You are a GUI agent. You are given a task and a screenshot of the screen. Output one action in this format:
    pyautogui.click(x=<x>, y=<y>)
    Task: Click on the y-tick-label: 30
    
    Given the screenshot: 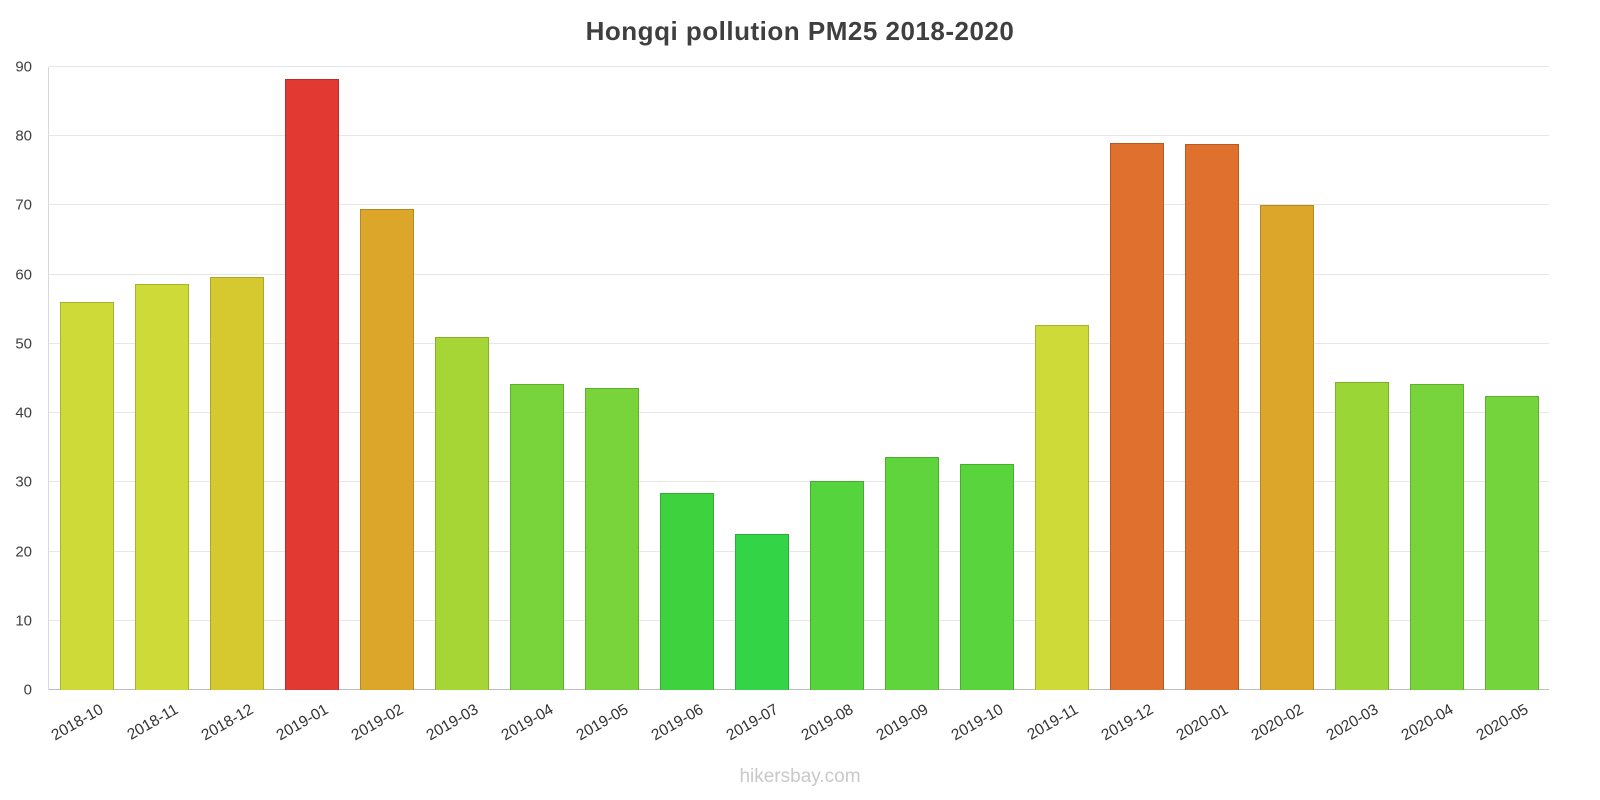 What is the action you would take?
    pyautogui.click(x=23, y=482)
    